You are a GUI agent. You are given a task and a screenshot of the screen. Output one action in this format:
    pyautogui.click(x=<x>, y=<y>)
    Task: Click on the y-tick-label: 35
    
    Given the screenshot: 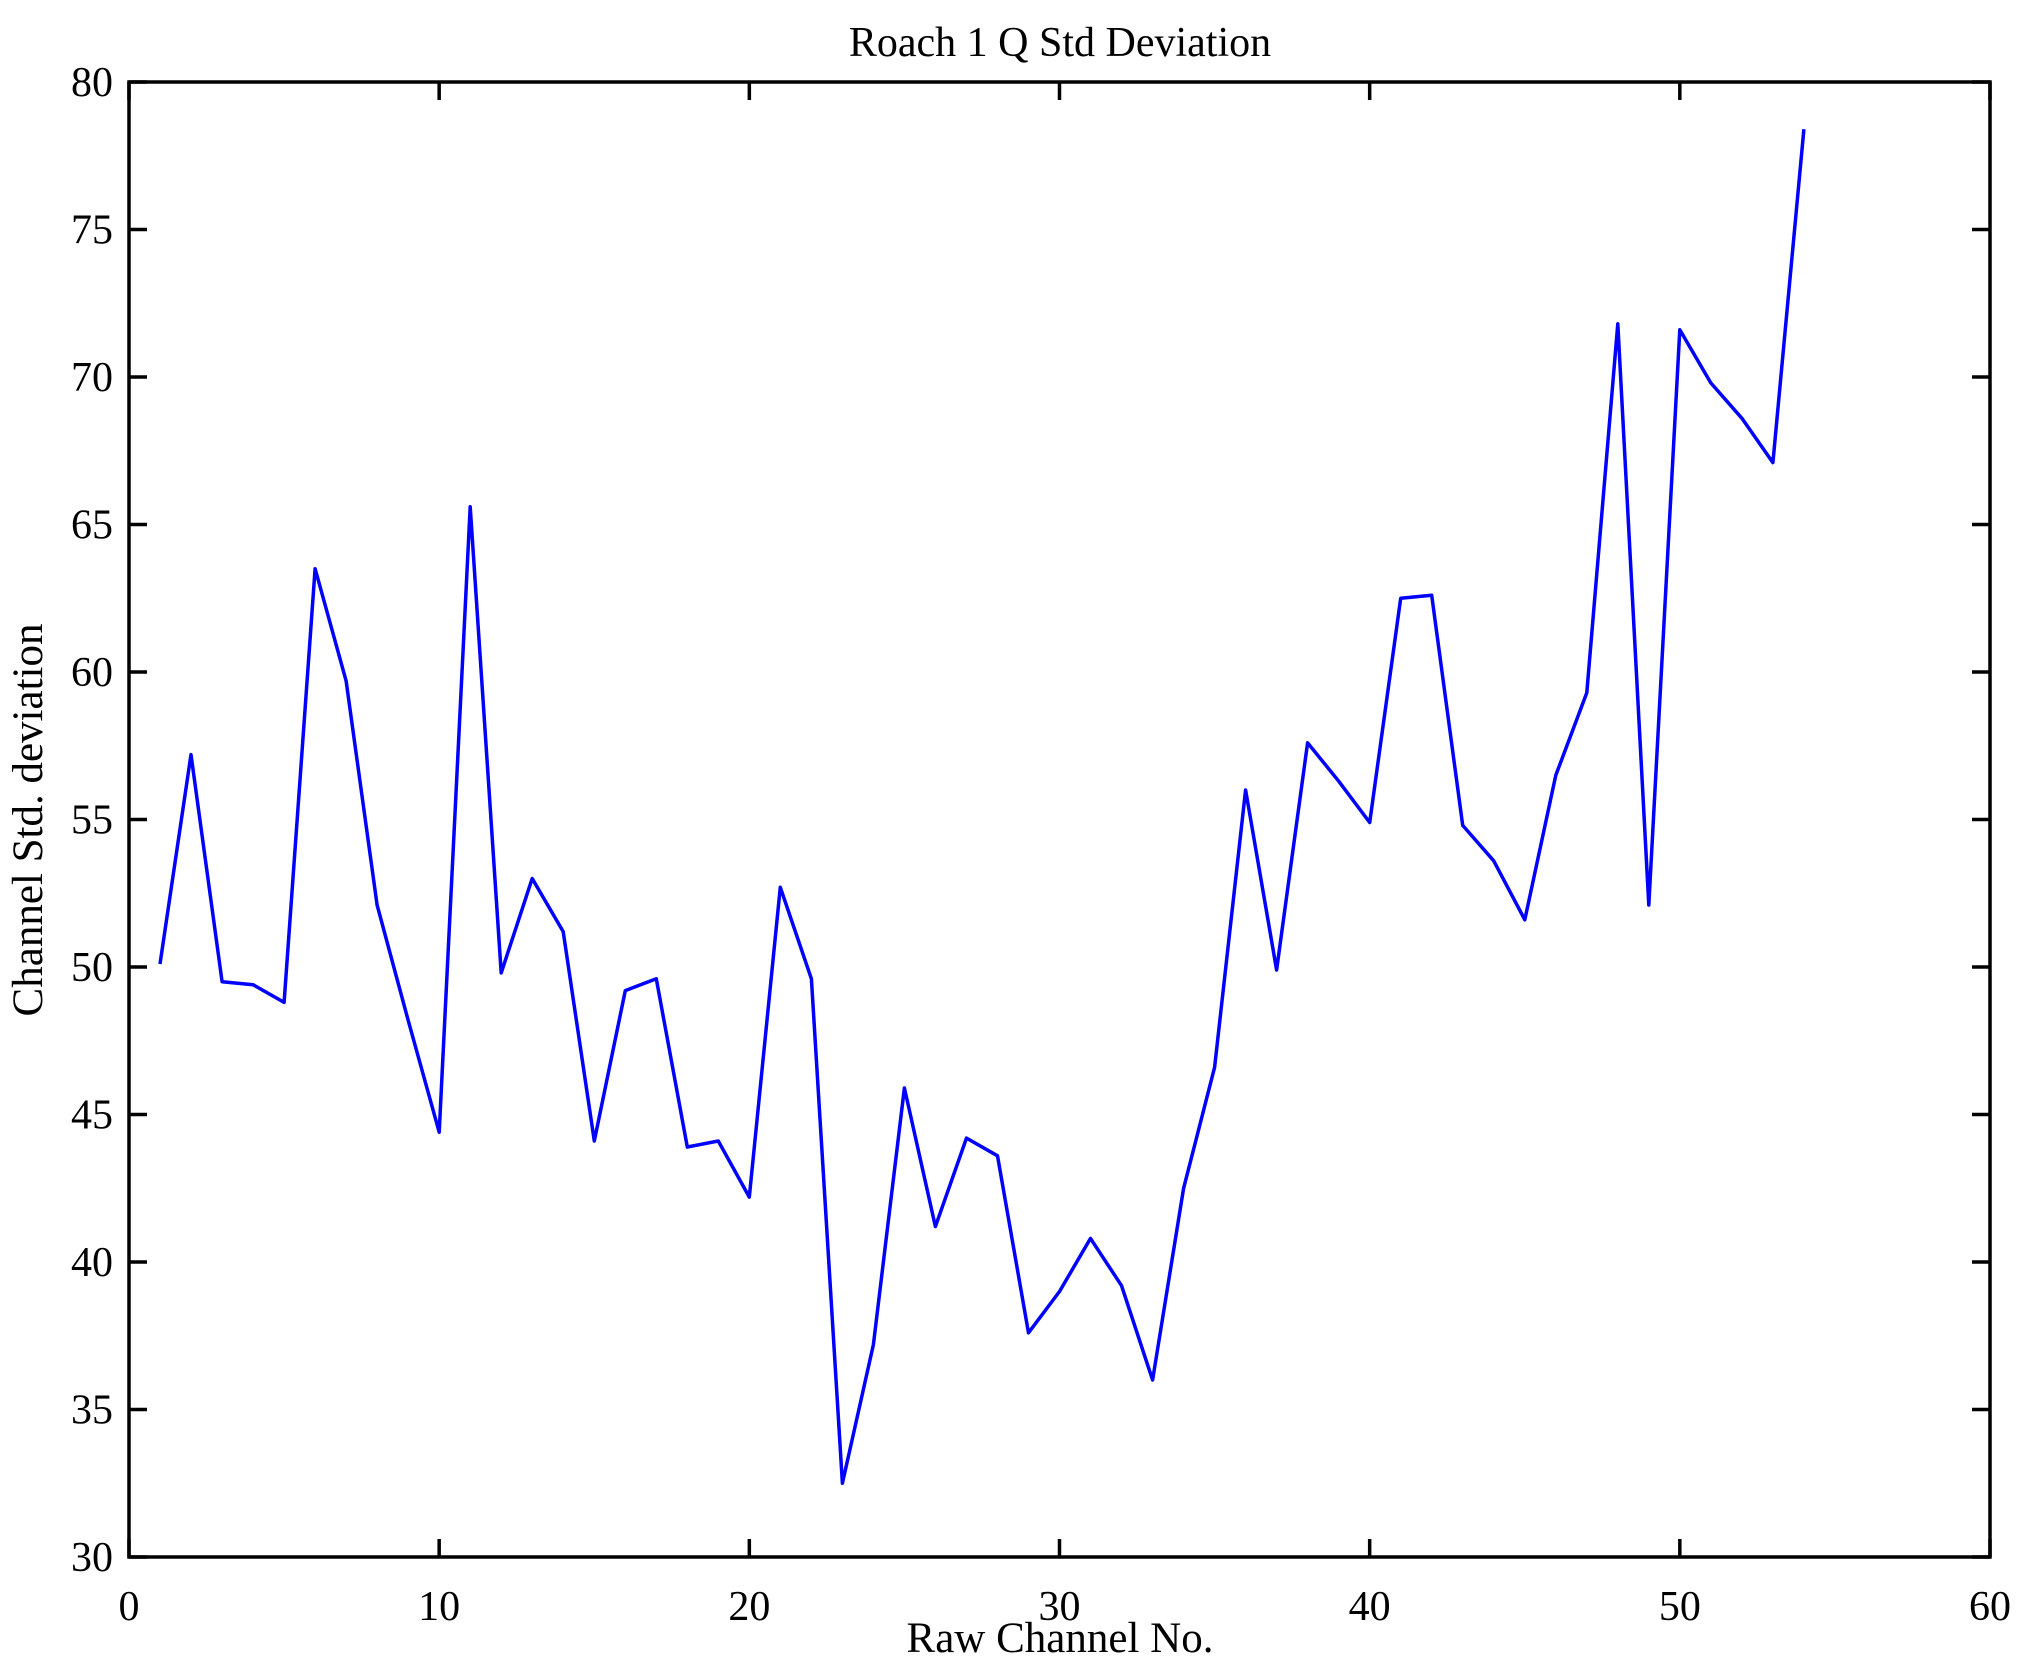 What is the action you would take?
    pyautogui.click(x=92, y=1411)
    